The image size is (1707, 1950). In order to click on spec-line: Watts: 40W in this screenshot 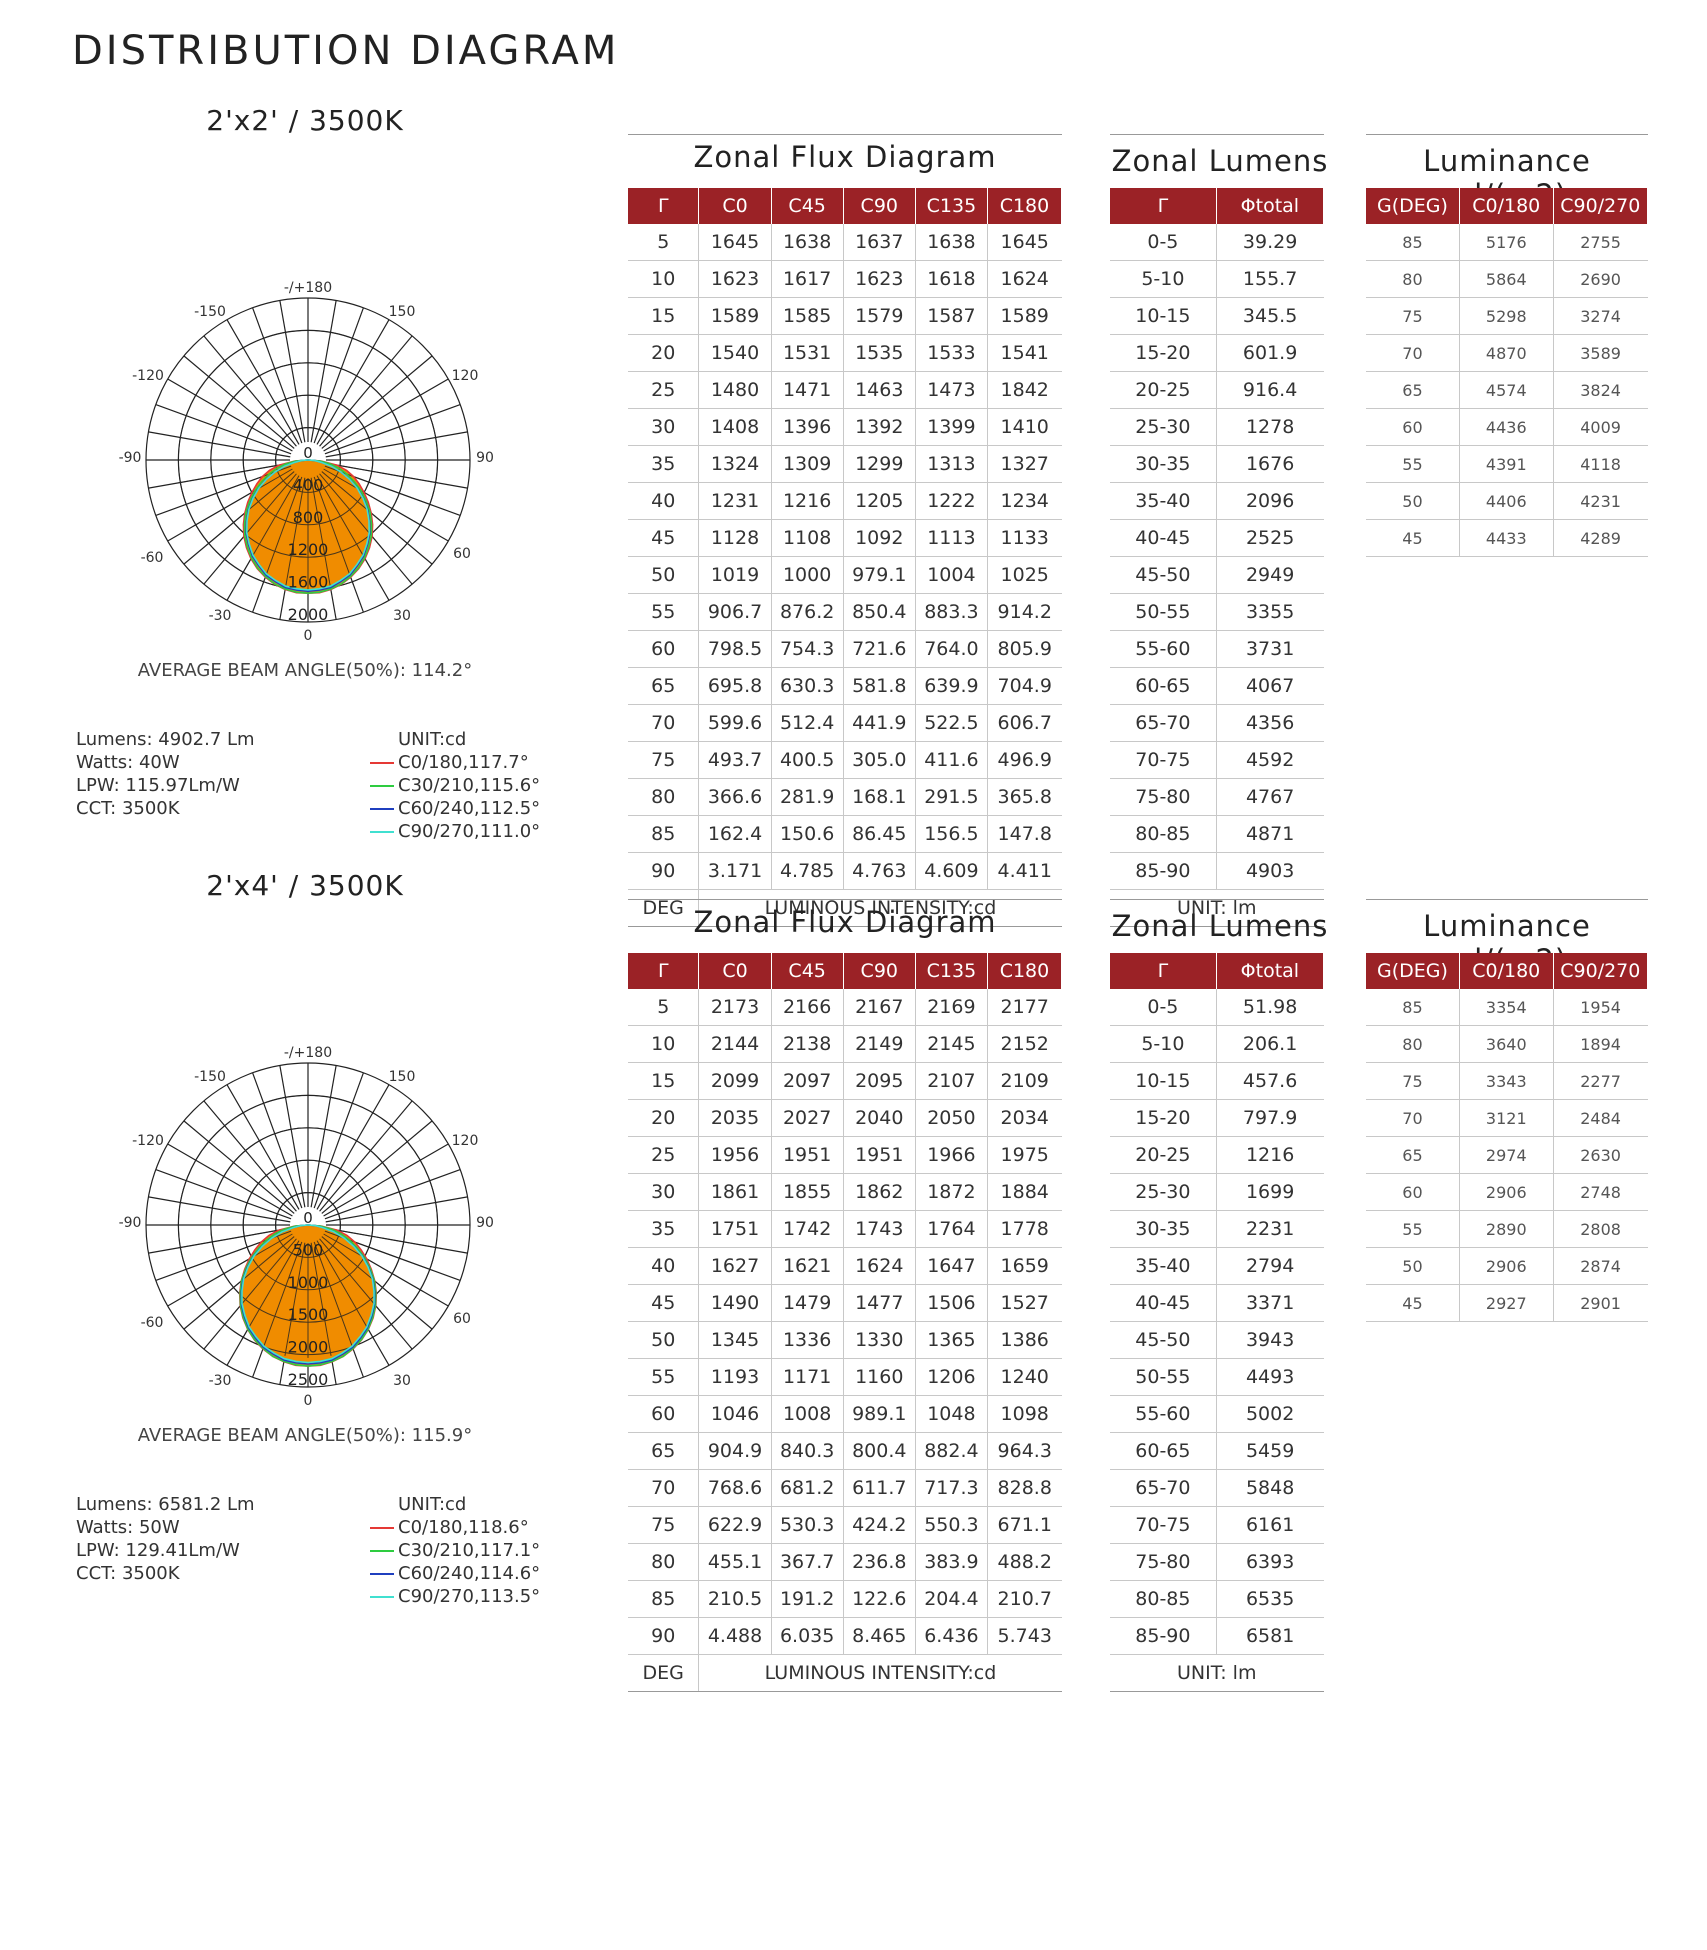, I will do `click(128, 762)`.